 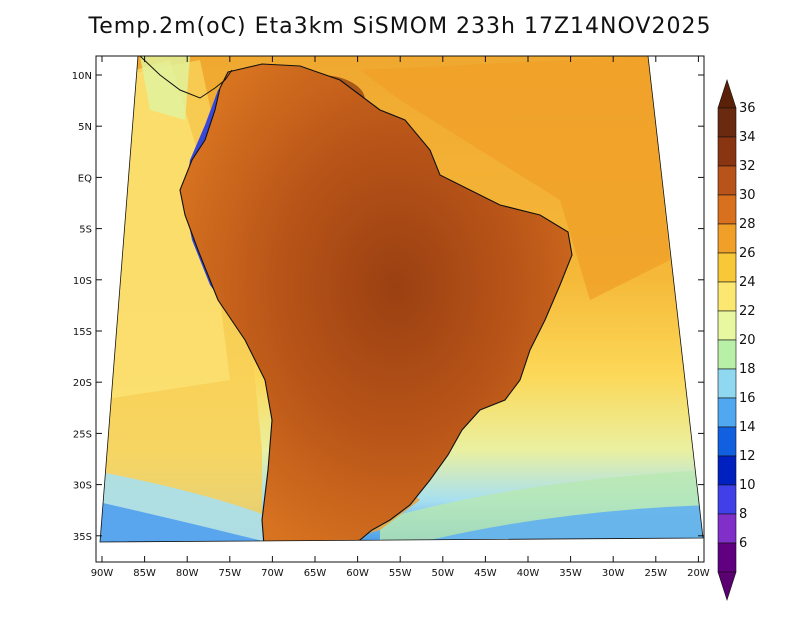 I want to click on central-america-coast, so click(x=186, y=77).